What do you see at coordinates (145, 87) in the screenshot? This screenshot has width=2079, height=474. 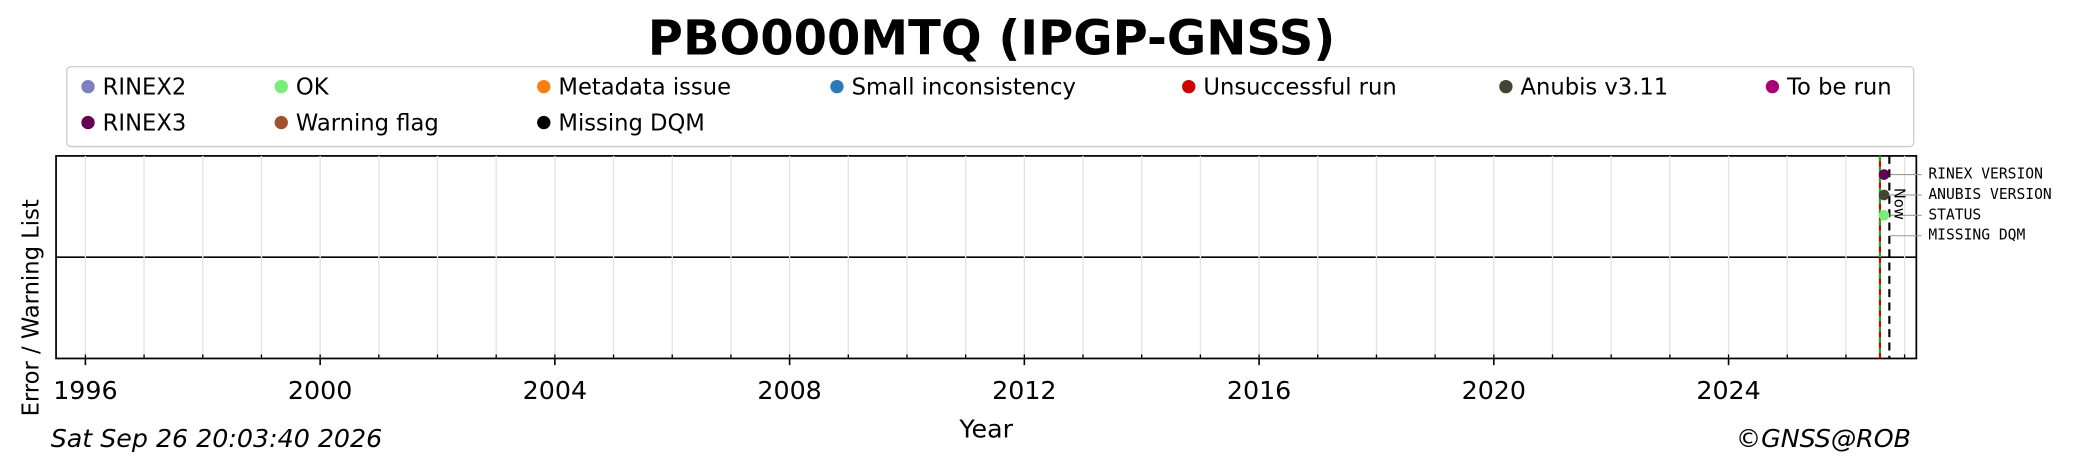 I see `legend-label: RINEX2` at bounding box center [145, 87].